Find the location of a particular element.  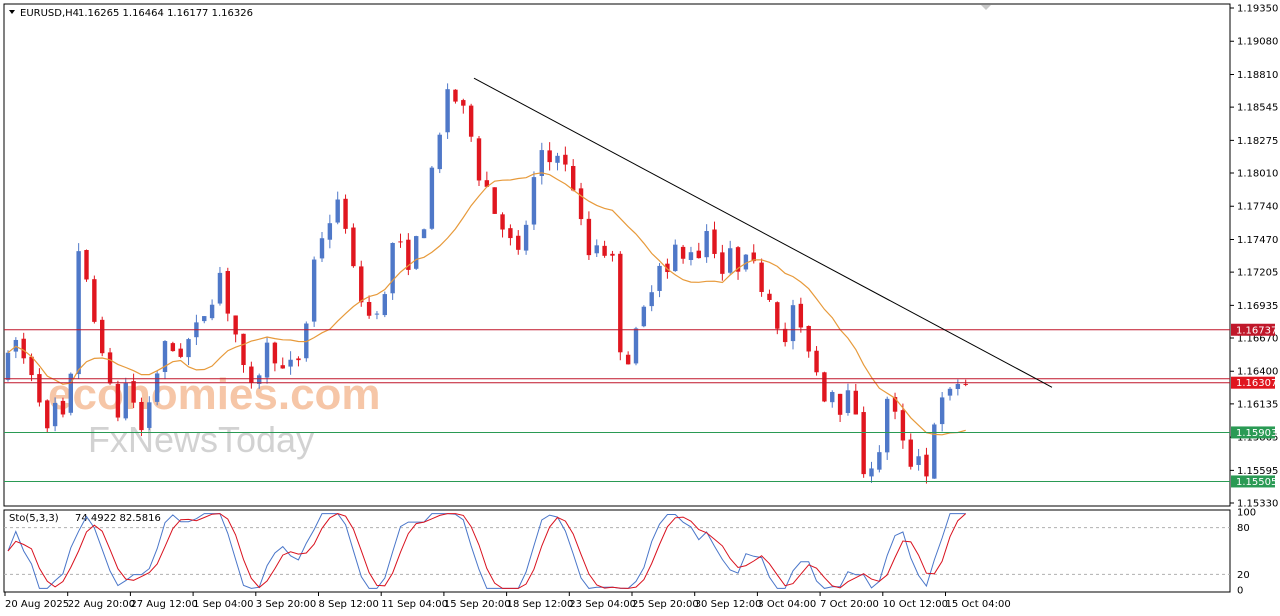

time-tick-label: 20 Aug 2025 is located at coordinates (37, 604).